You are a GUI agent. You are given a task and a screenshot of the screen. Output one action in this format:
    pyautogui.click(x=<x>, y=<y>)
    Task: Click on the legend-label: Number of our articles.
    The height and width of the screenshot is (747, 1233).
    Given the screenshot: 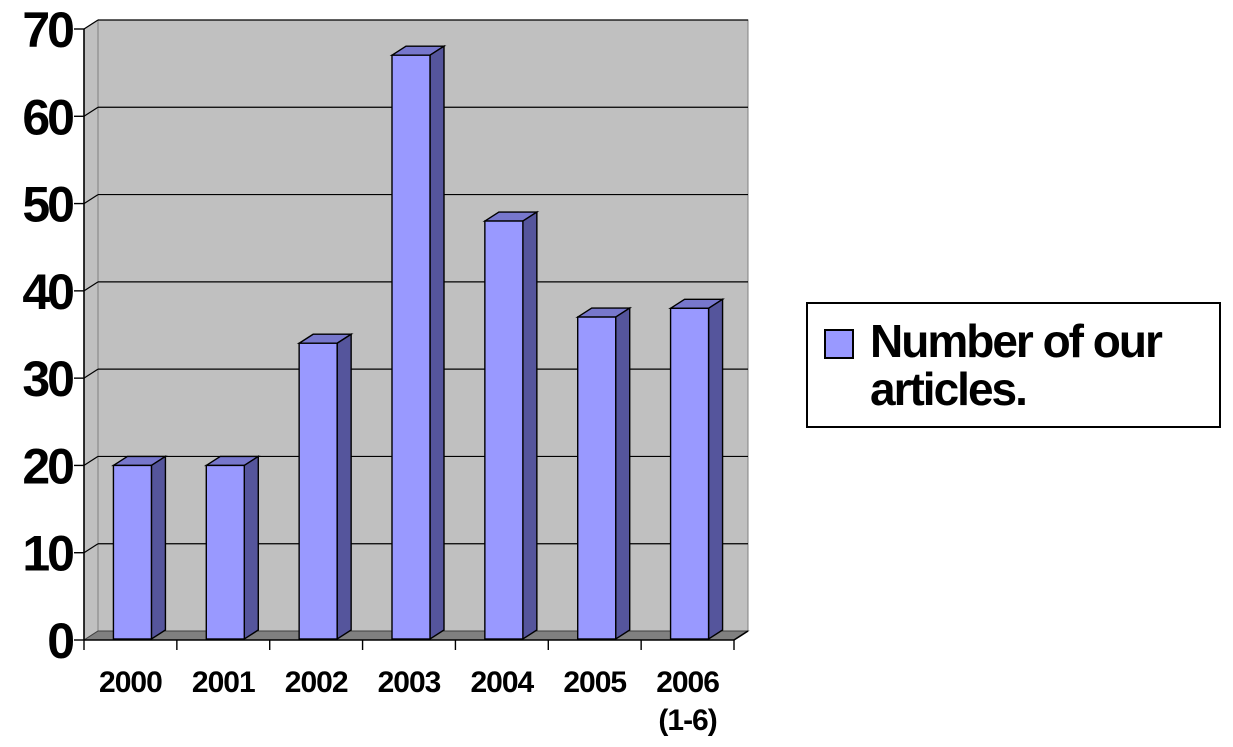 What is the action you would take?
    pyautogui.click(x=1016, y=365)
    